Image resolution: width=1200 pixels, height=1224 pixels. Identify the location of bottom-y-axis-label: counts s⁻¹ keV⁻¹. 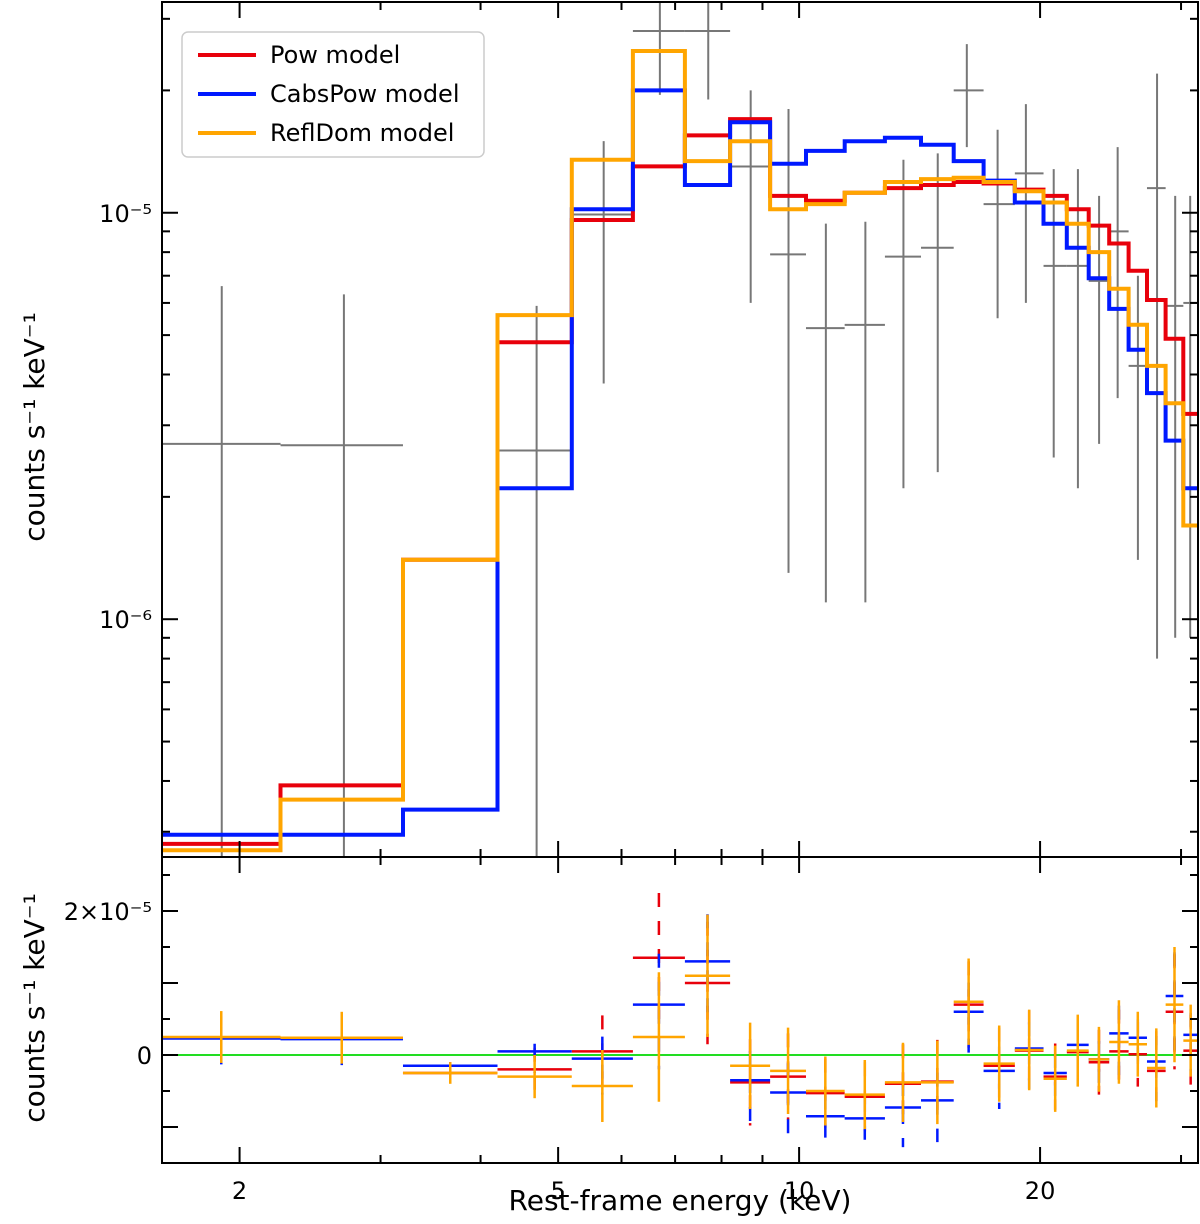
(34, 1008).